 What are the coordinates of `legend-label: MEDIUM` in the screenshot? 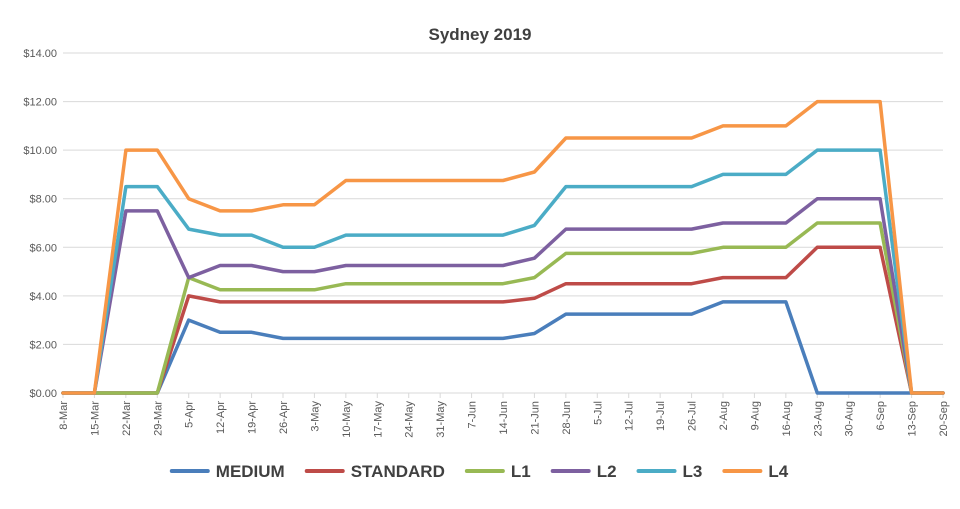 It's located at (250, 471).